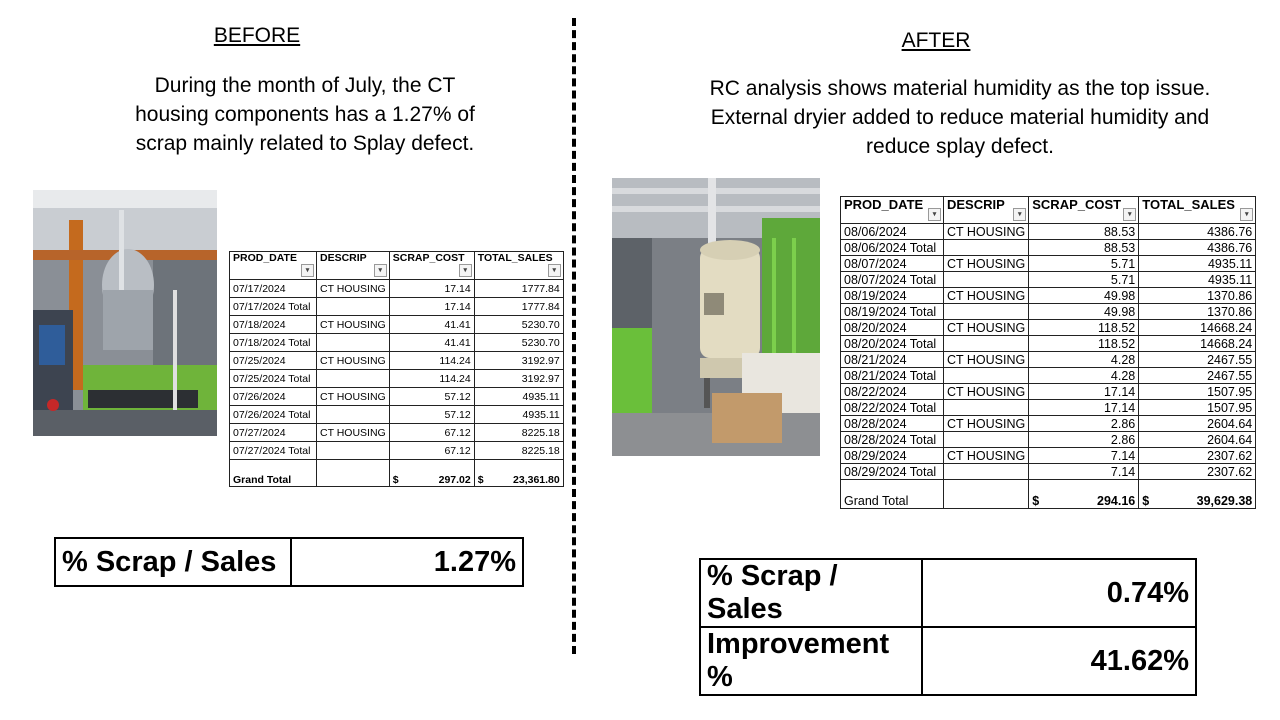 This screenshot has height=720, width=1280. I want to click on scrap-sales-label: % Scrap / Sales, so click(173, 562).